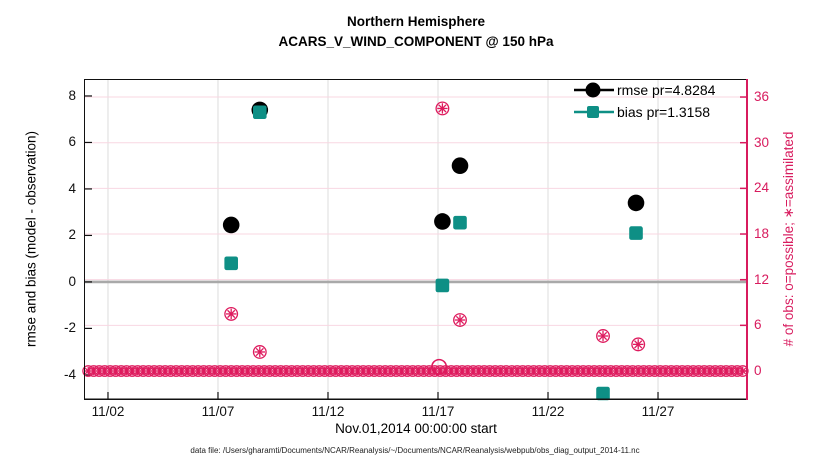 This screenshot has height=470, width=830. I want to click on y-tick-label-right: 0, so click(758, 370).